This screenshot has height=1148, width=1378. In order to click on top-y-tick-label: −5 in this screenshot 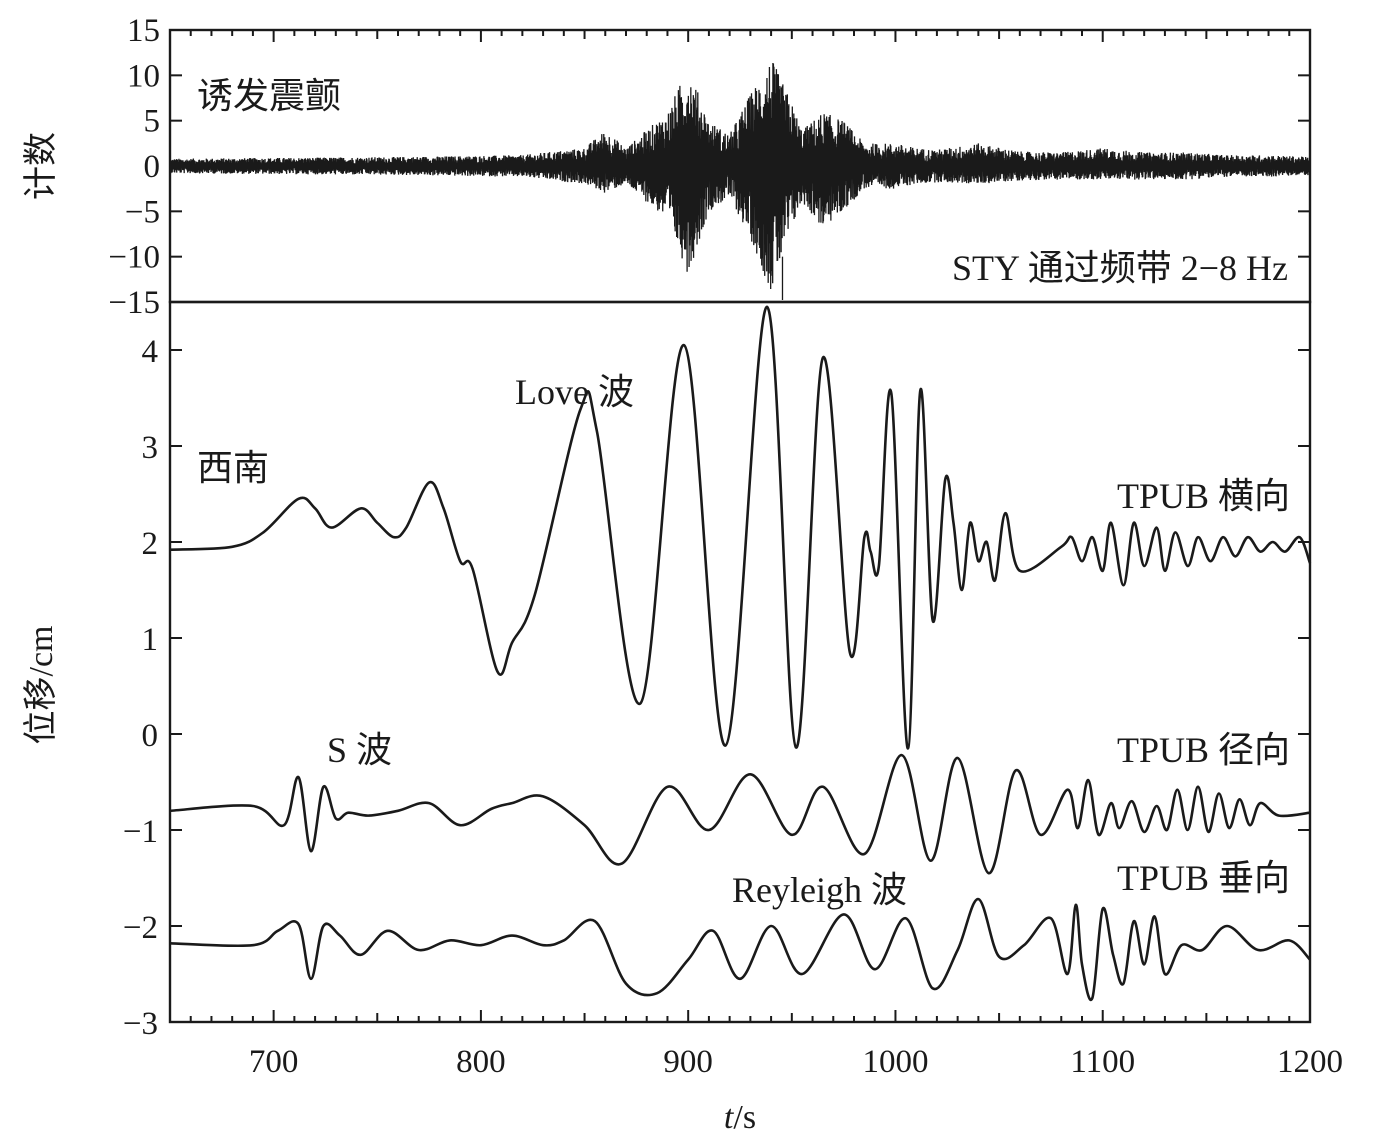, I will do `click(142, 212)`.